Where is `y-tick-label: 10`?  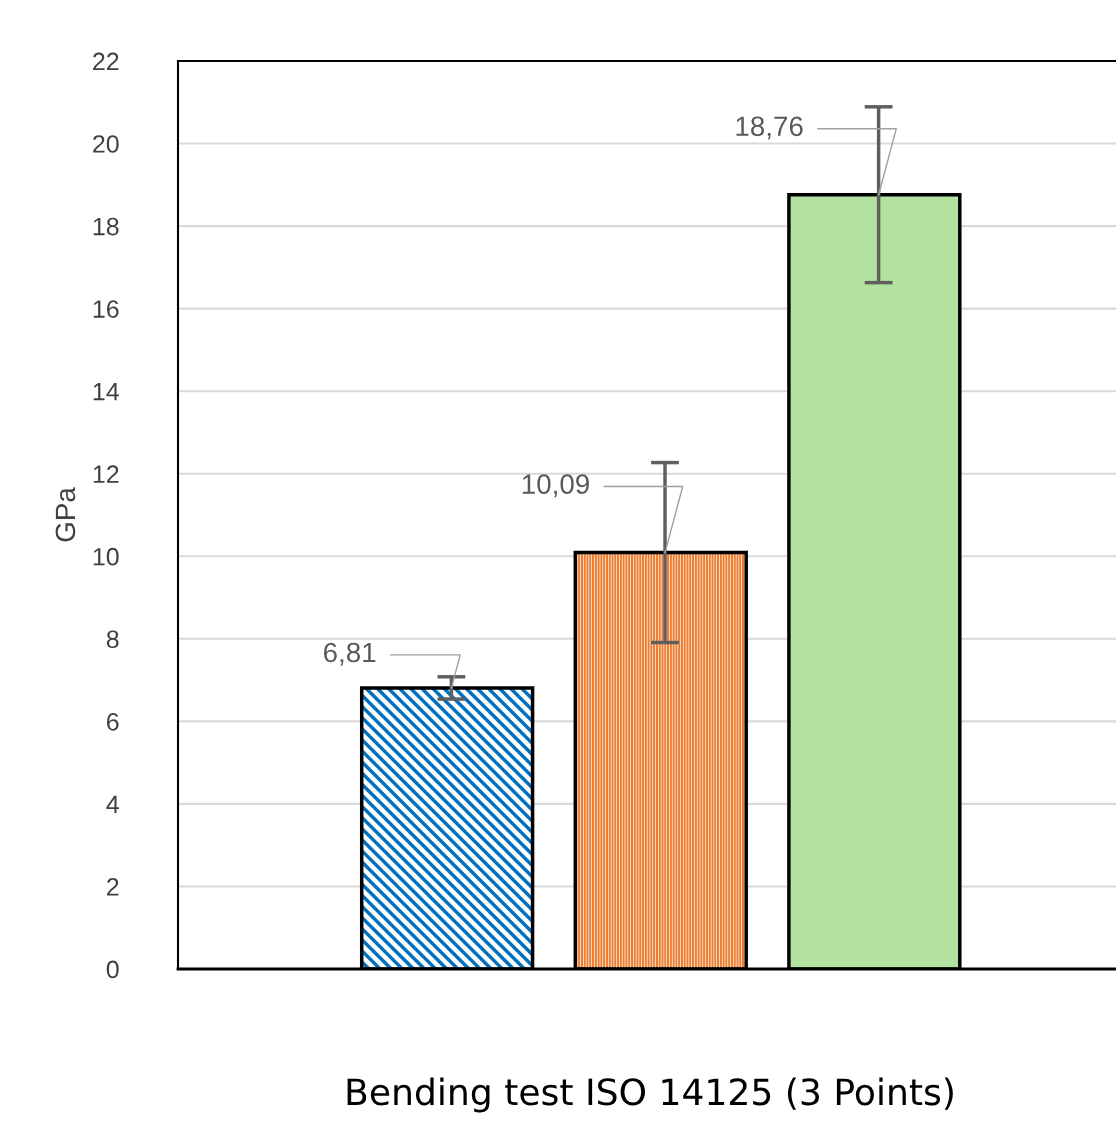 y-tick-label: 10 is located at coordinates (106, 556).